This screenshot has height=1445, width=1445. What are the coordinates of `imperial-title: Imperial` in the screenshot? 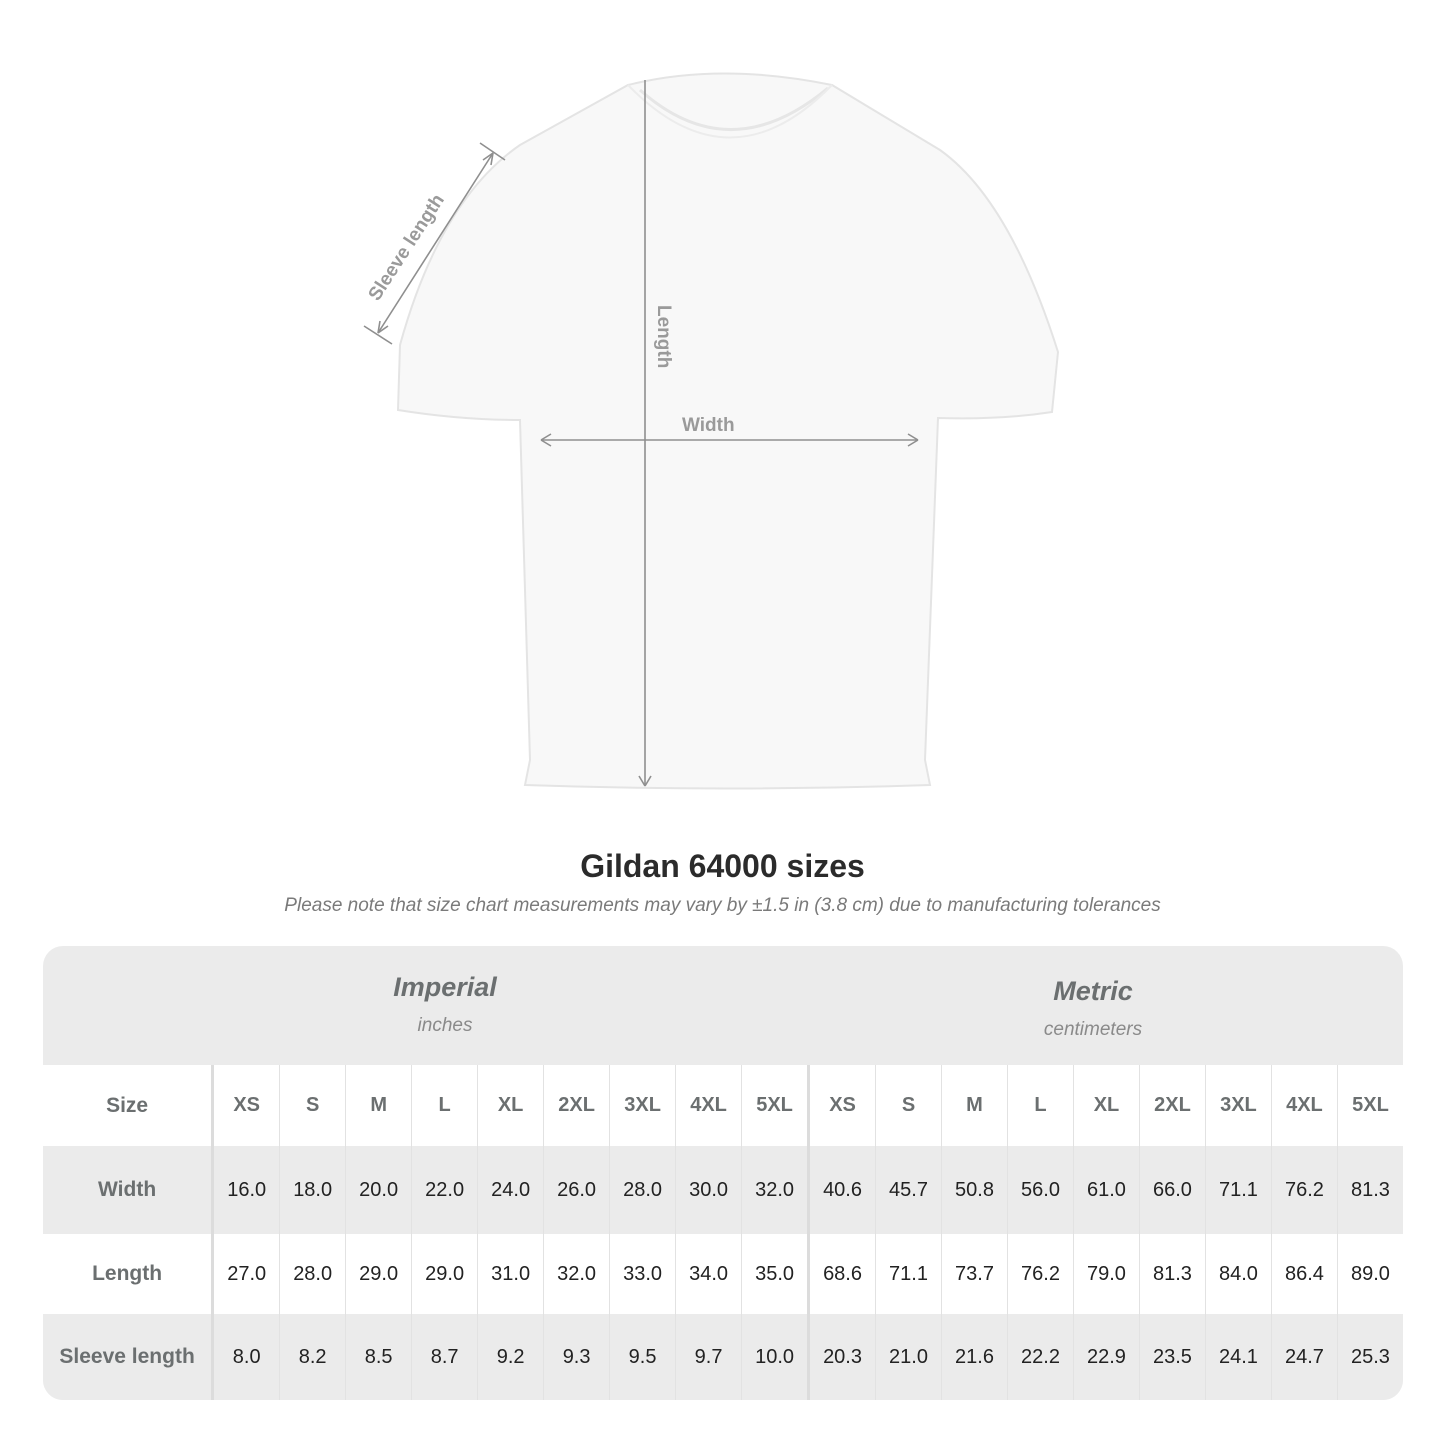 It's located at (445, 987).